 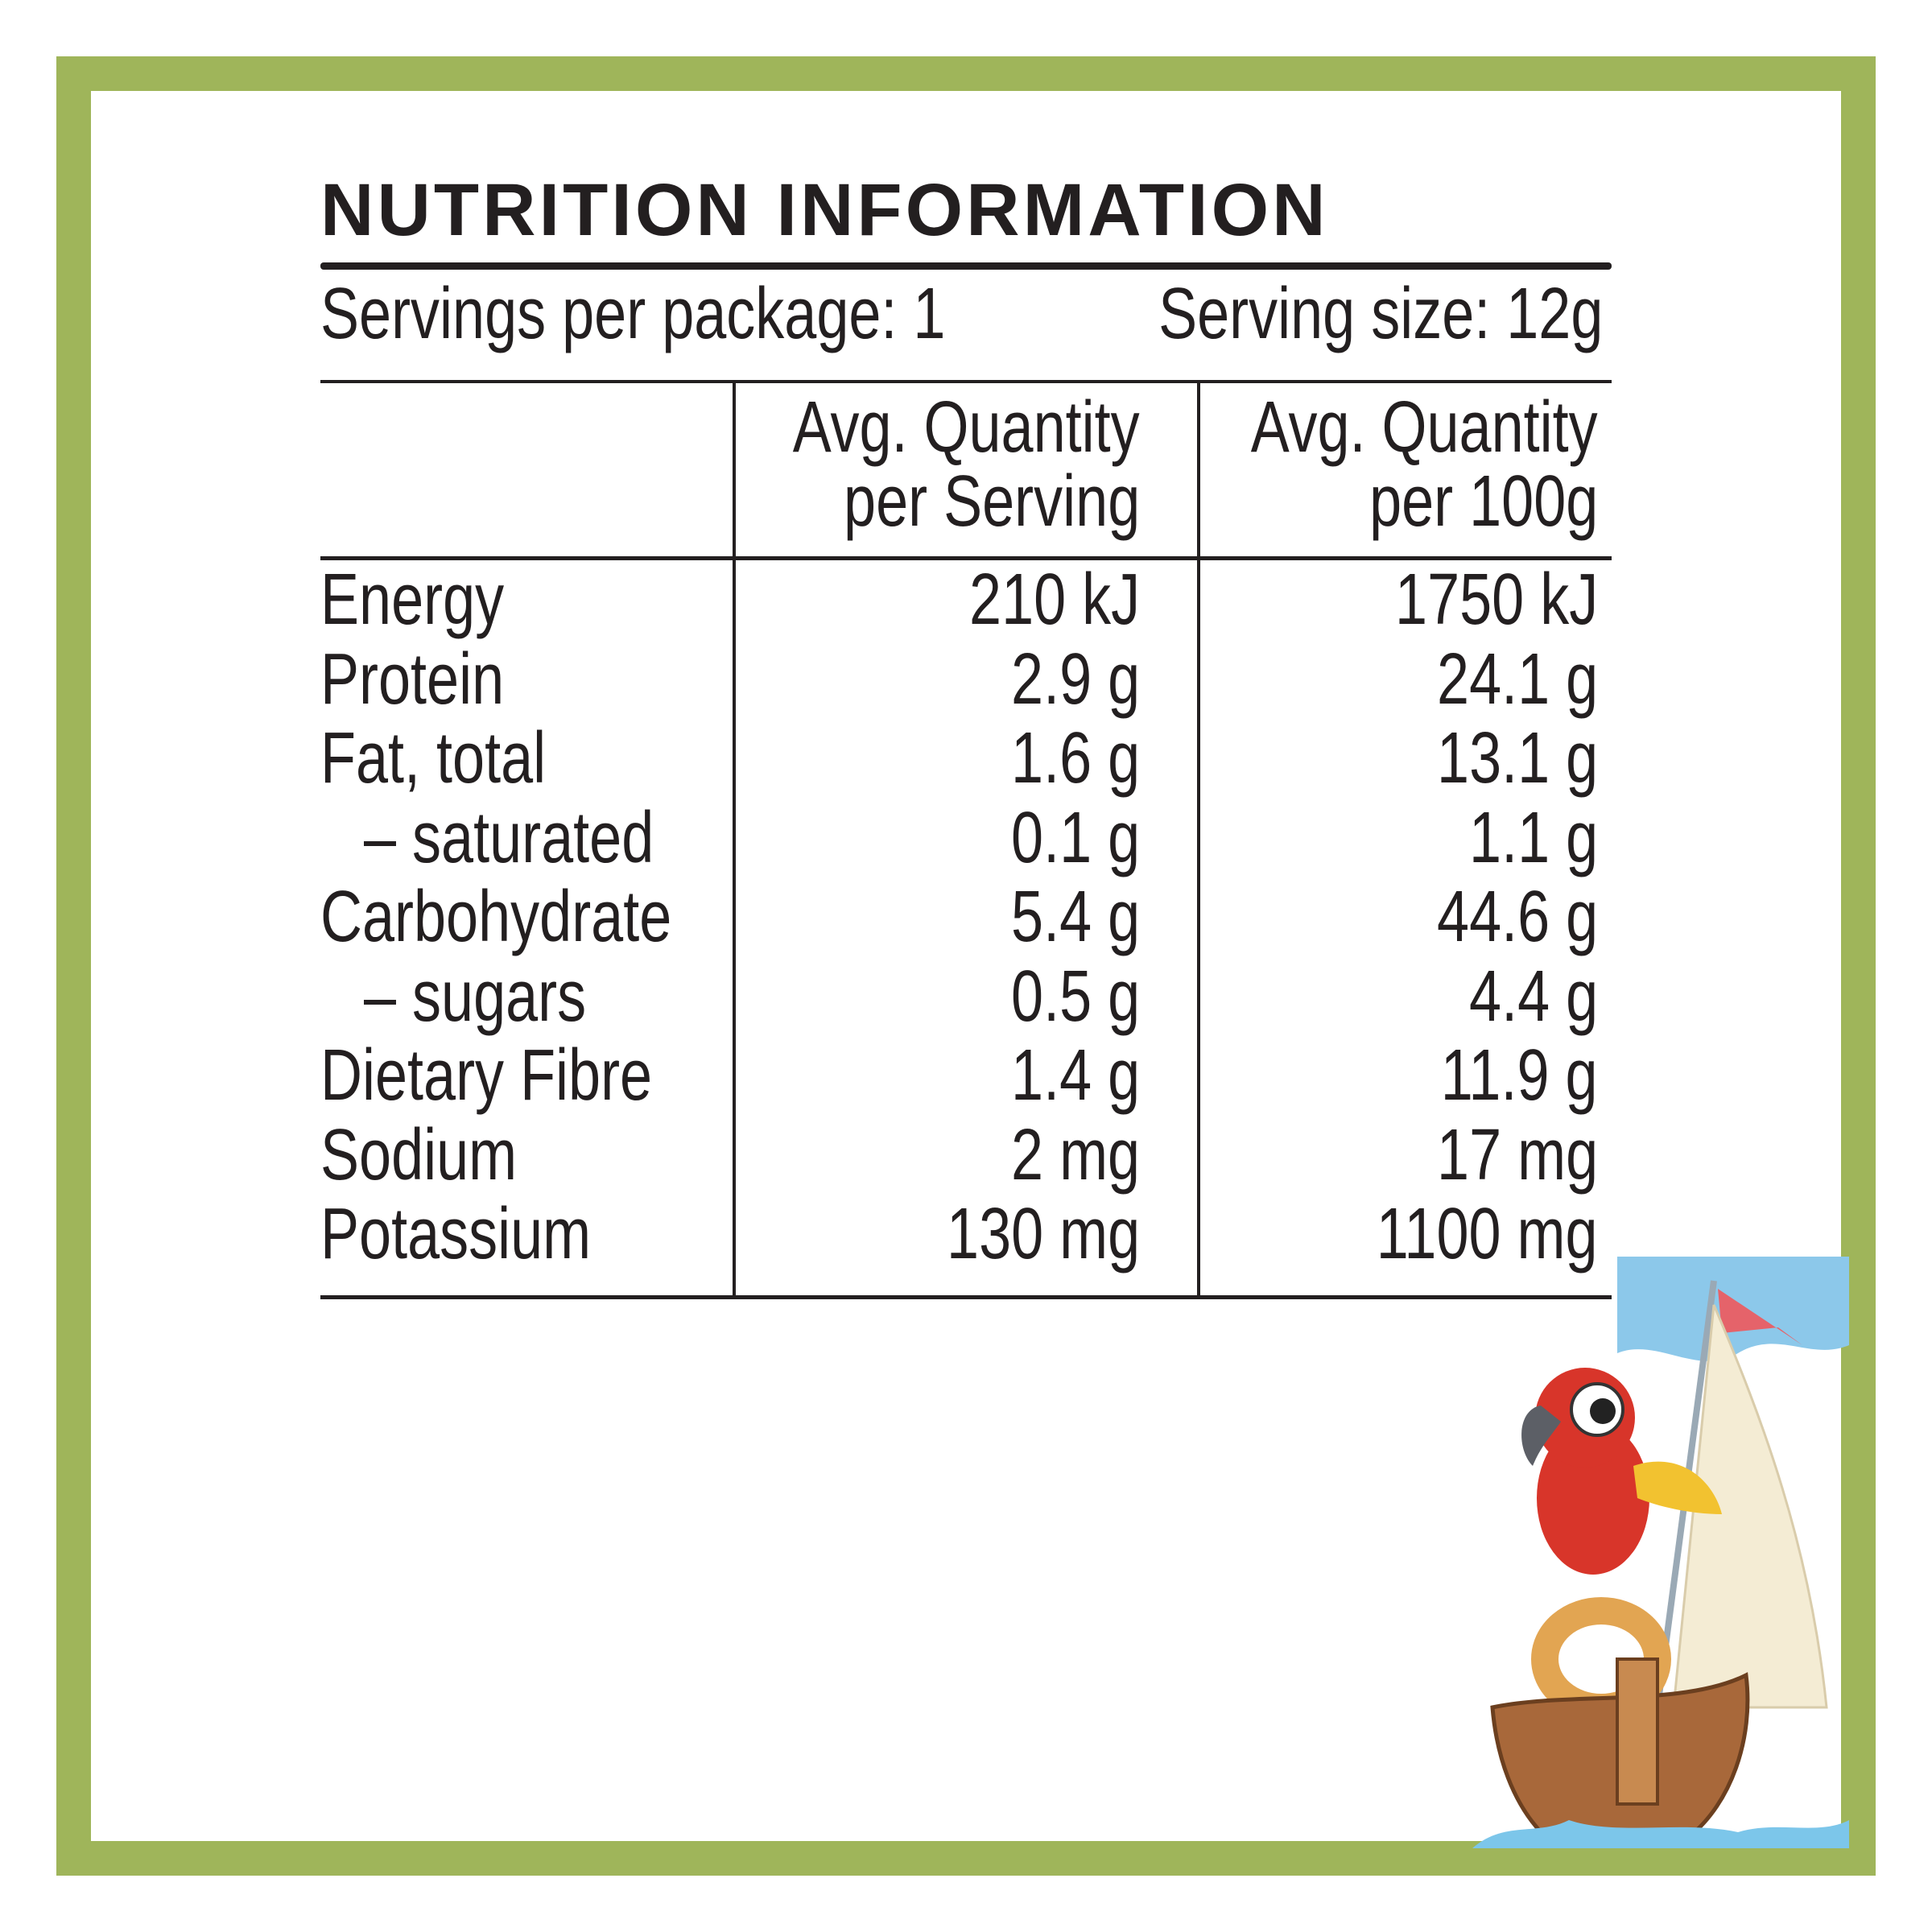 What do you see at coordinates (1760, 1317) in the screenshot?
I see `flag` at bounding box center [1760, 1317].